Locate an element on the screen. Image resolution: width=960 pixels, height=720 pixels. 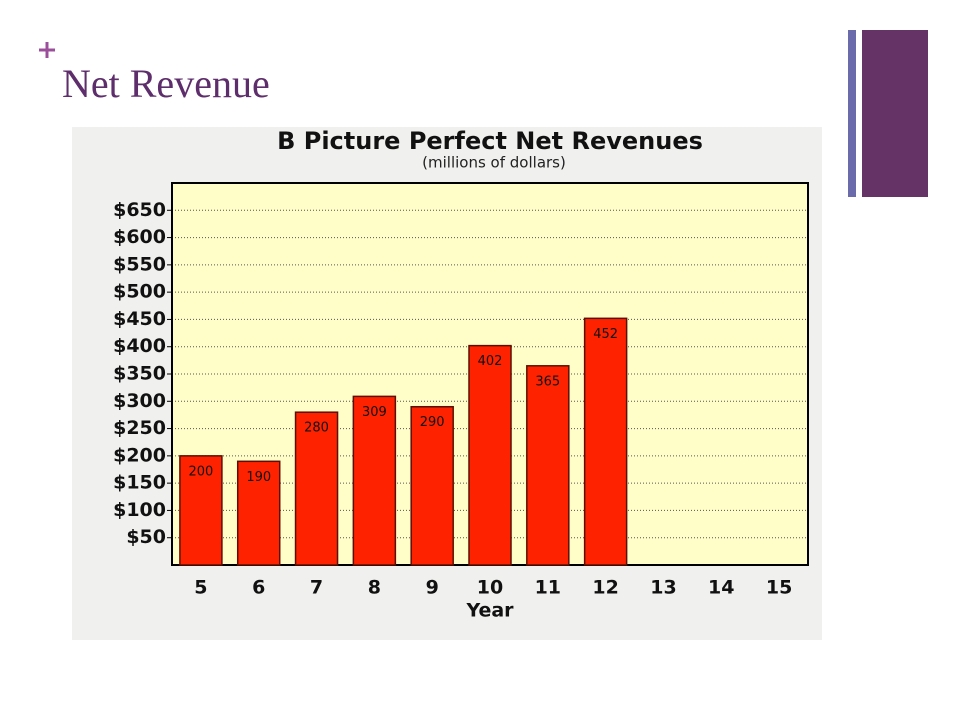
y-tick-label: $250 is located at coordinates (139, 428).